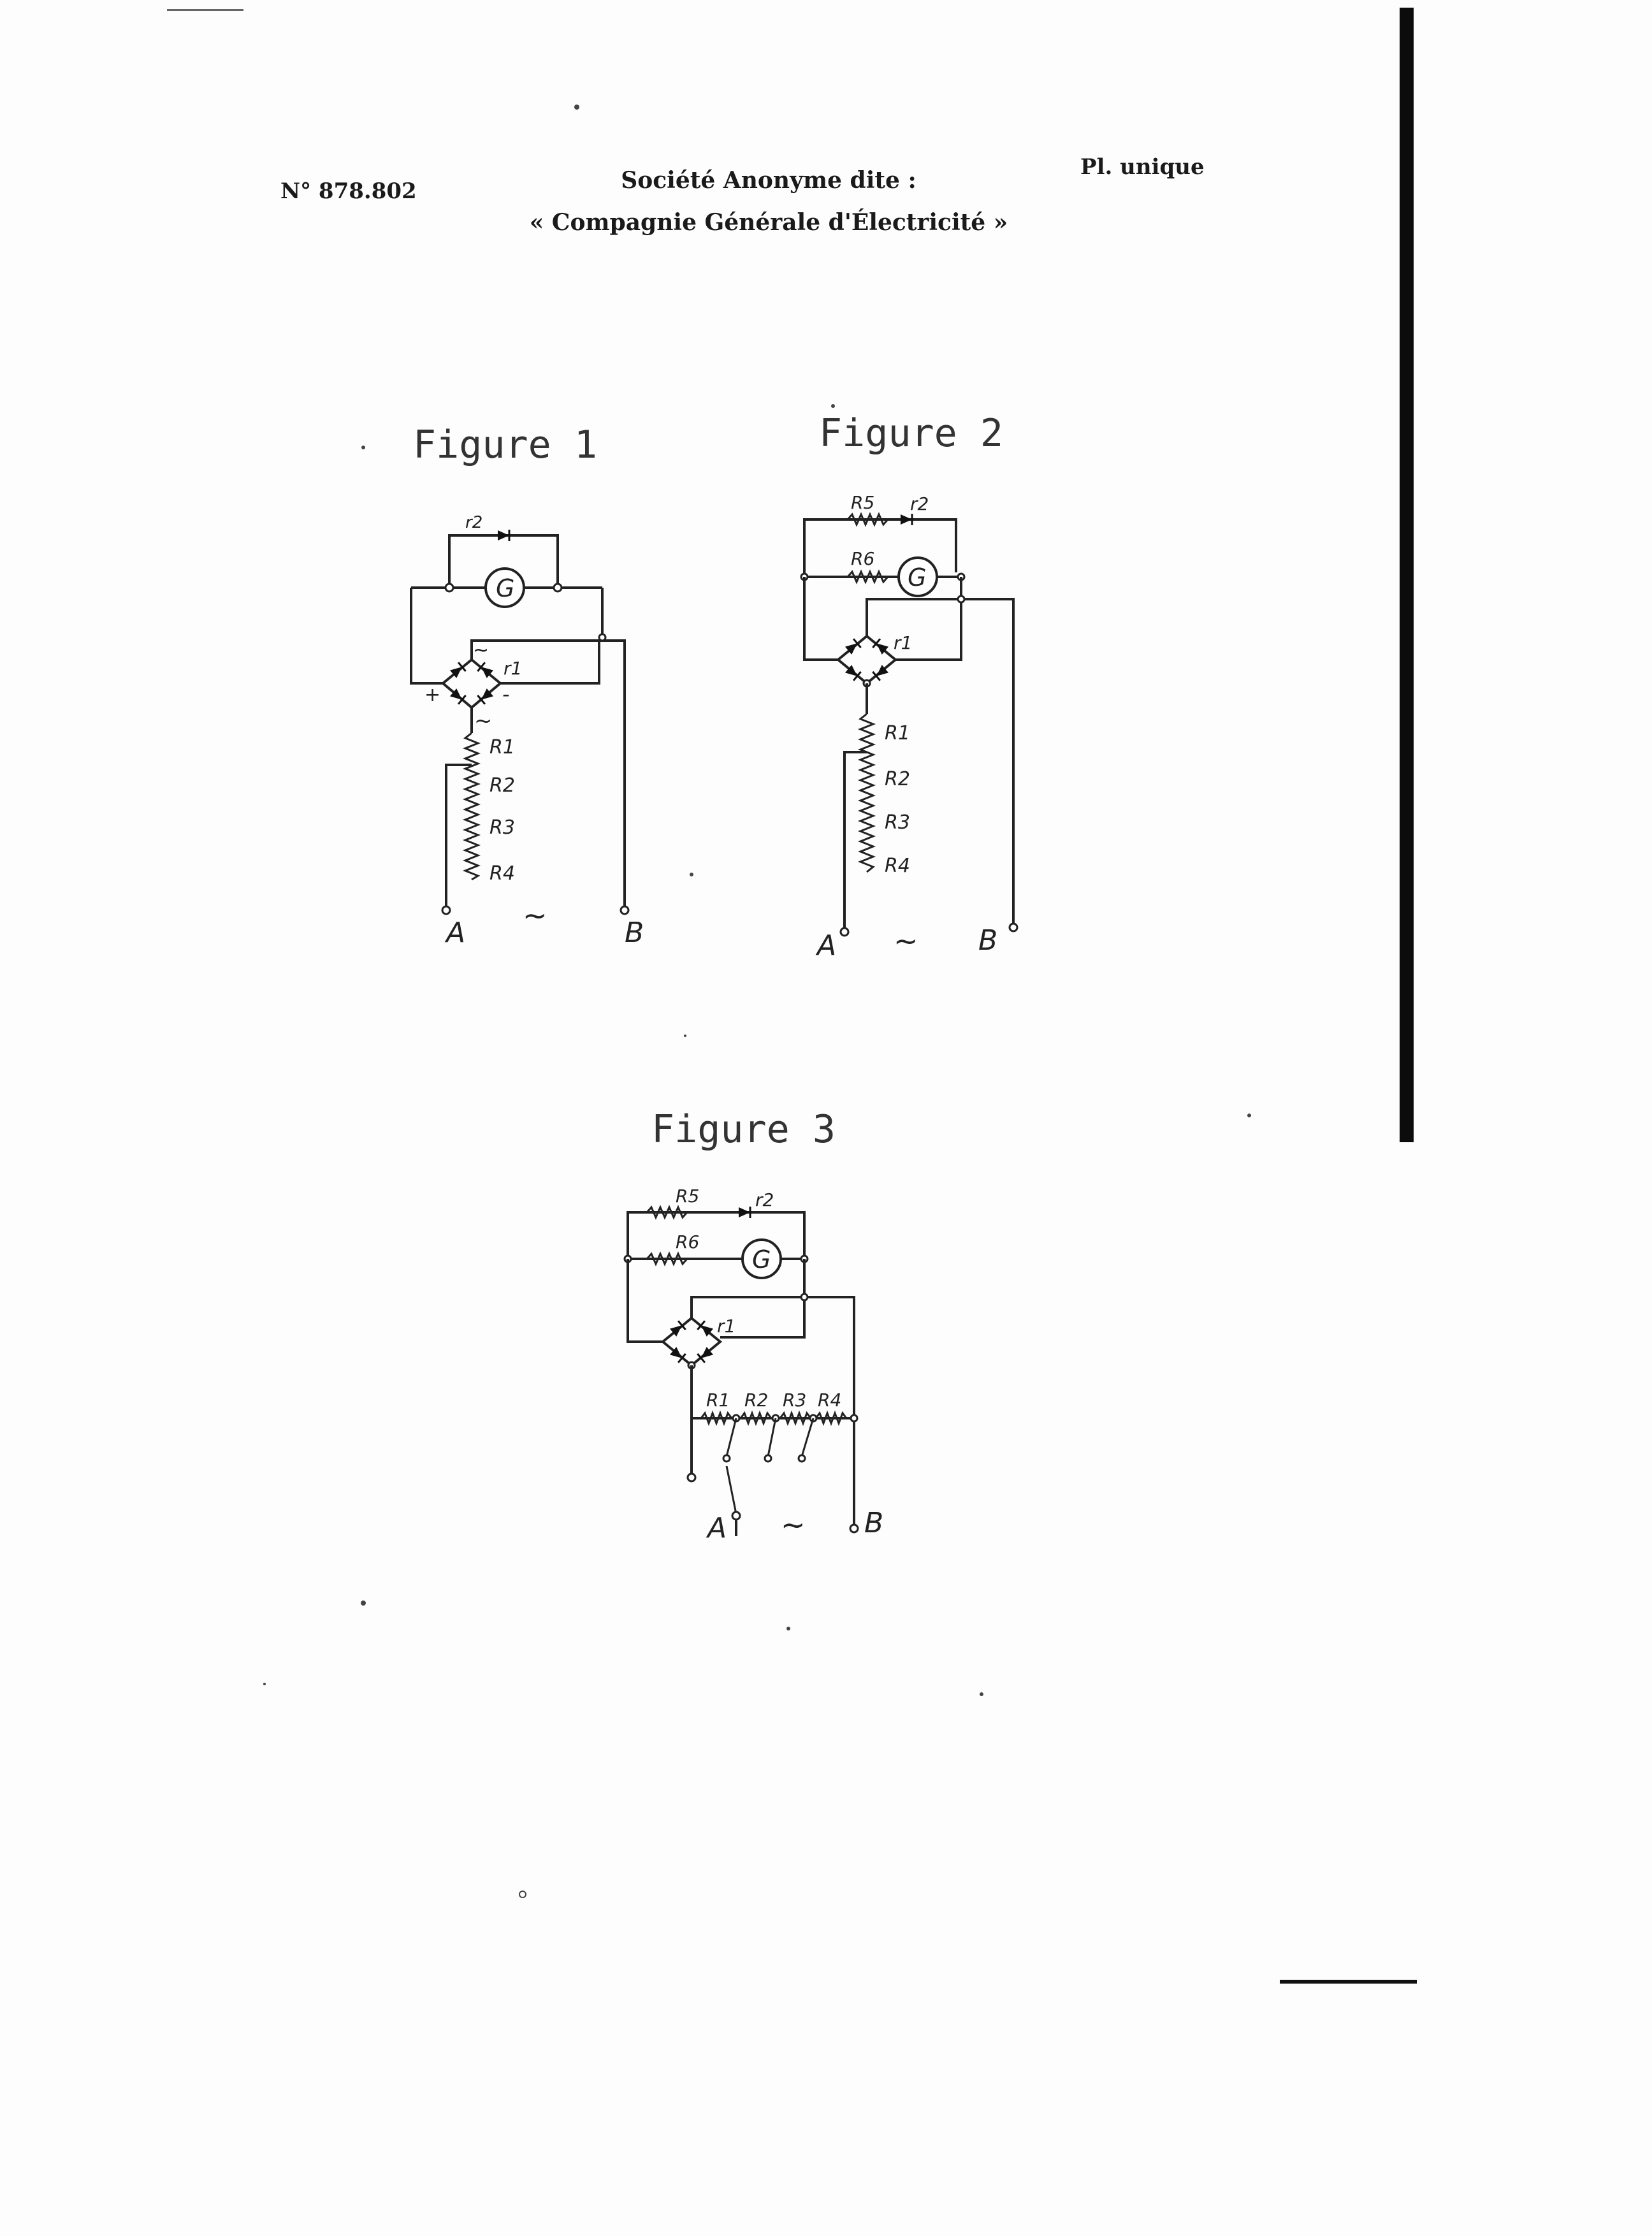 The width and height of the screenshot is (1652, 2236). Describe the element at coordinates (502, 785) in the screenshot. I see `fig1-label-R2: R2` at that location.